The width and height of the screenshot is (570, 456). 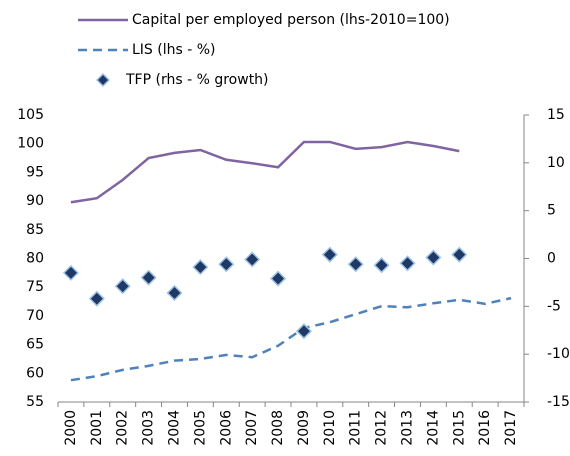 I want to click on y-tick-label: 60, so click(x=35, y=373).